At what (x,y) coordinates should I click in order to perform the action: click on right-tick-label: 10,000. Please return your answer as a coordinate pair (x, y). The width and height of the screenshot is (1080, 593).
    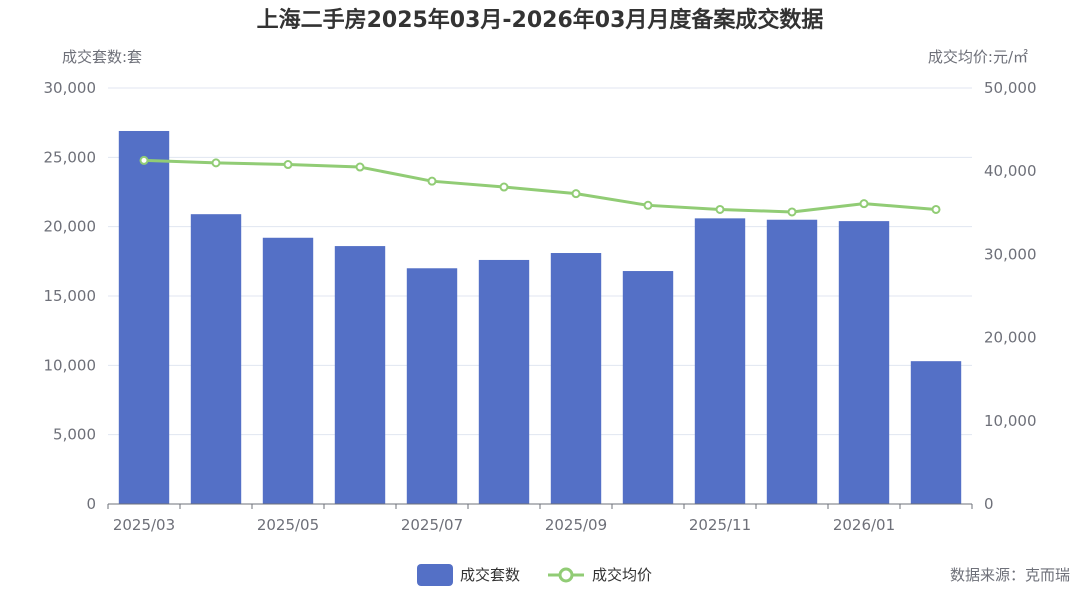
    Looking at the image, I should click on (1010, 421).